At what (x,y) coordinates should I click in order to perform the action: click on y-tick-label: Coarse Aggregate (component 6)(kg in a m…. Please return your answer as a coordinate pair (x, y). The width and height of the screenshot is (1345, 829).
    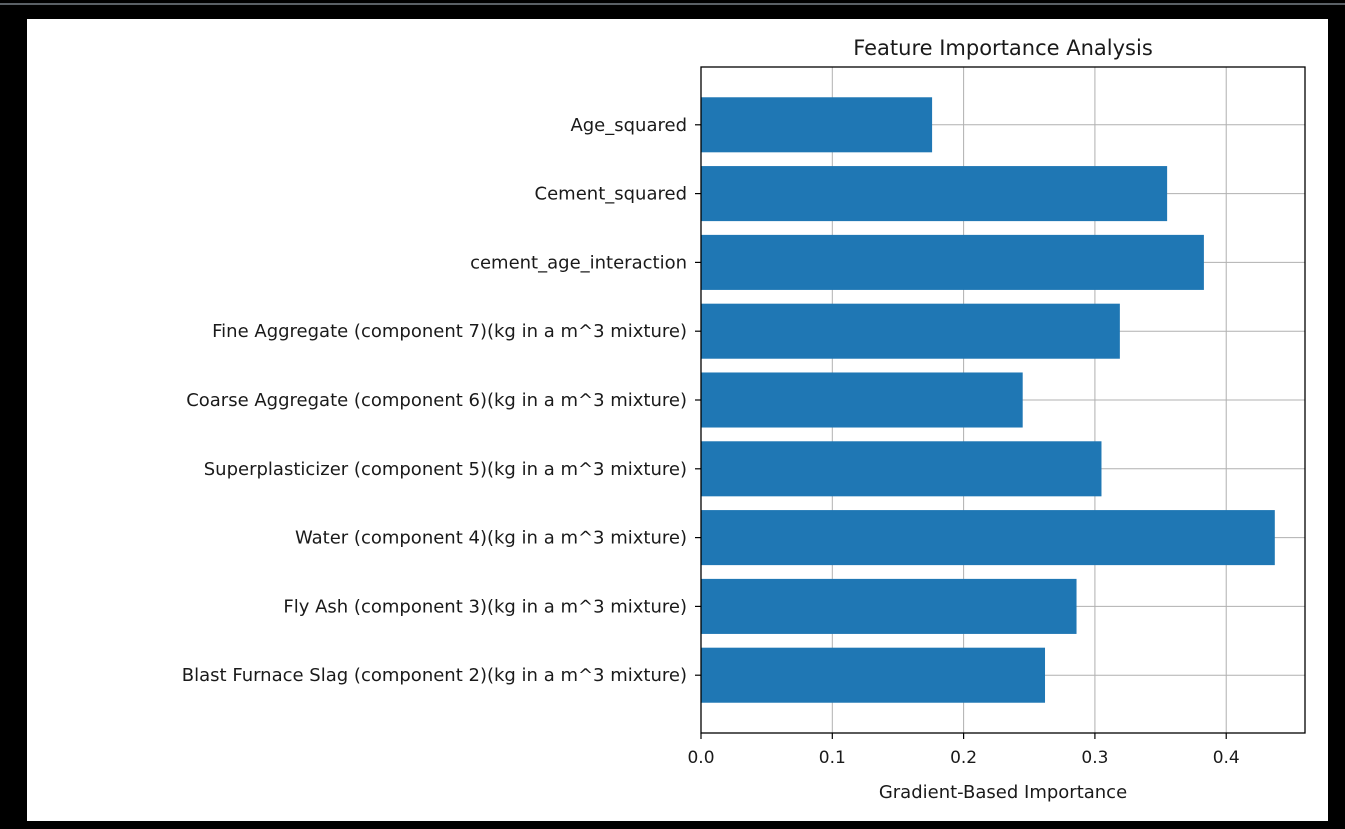
    Looking at the image, I should click on (436, 400).